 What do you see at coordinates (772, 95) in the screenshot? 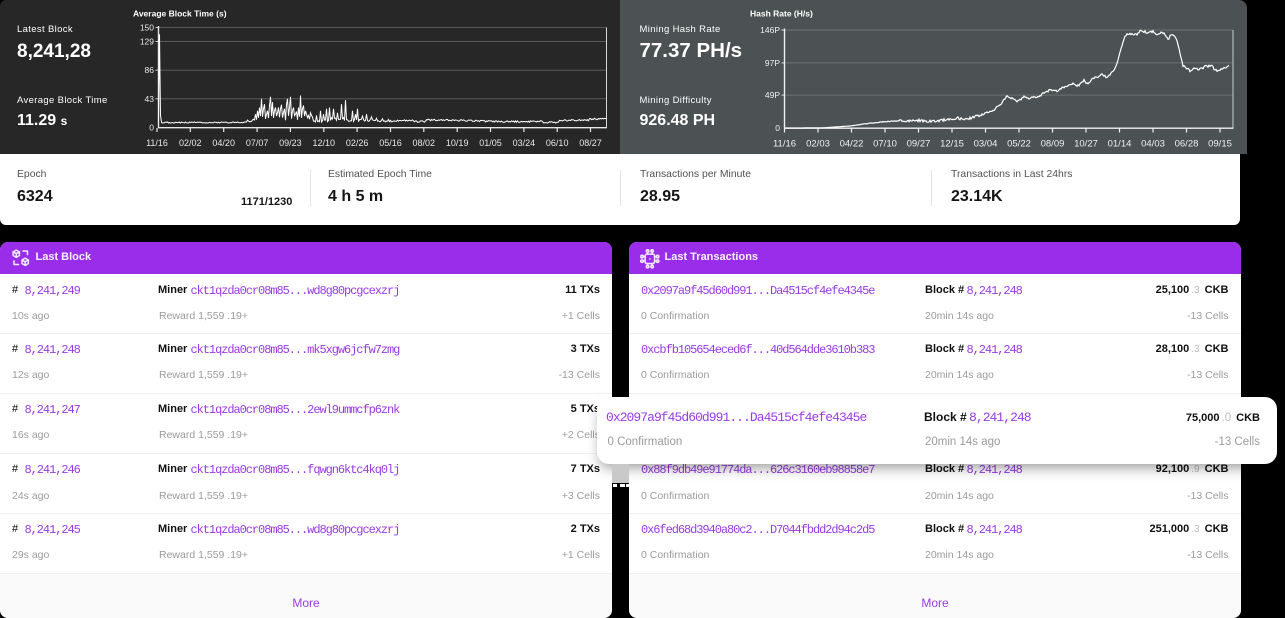
I see `svg-text: 49P` at bounding box center [772, 95].